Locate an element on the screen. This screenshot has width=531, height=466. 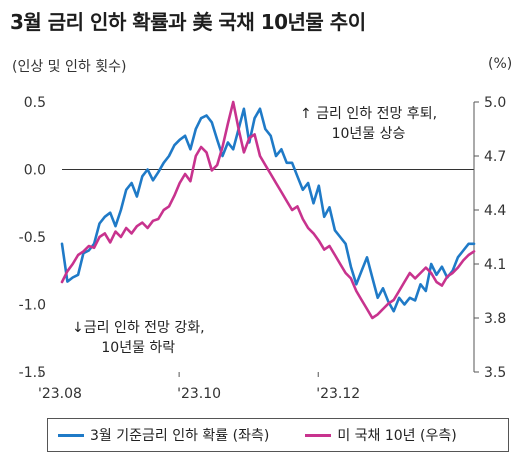
annotation-down-line2: 10년물 하락 is located at coordinates (138, 348).